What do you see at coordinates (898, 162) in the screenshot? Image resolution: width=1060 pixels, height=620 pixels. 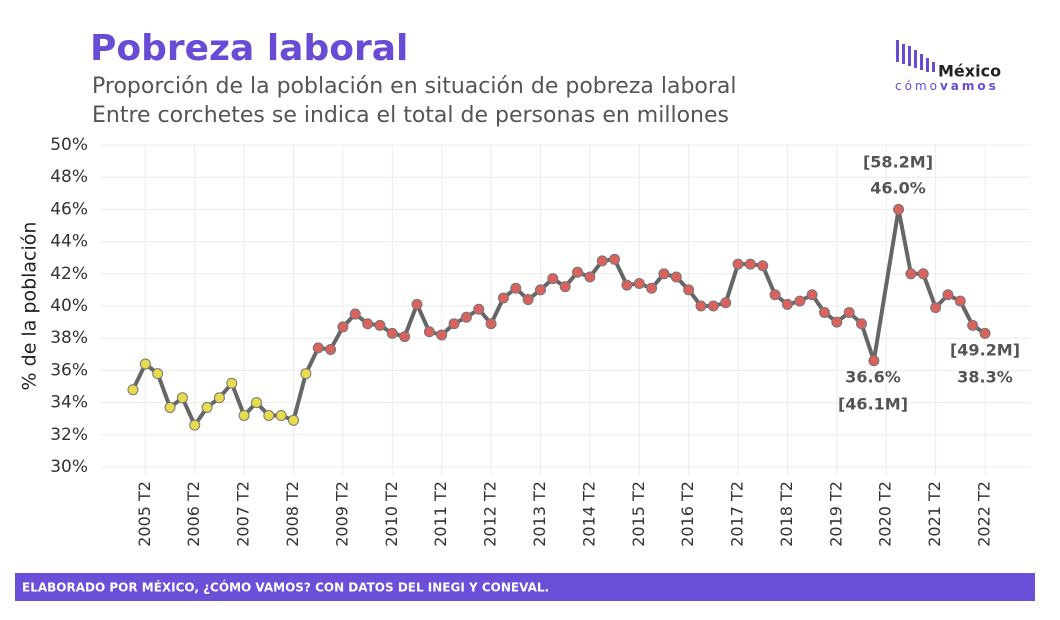 I see `annotation: [58.2M]` at bounding box center [898, 162].